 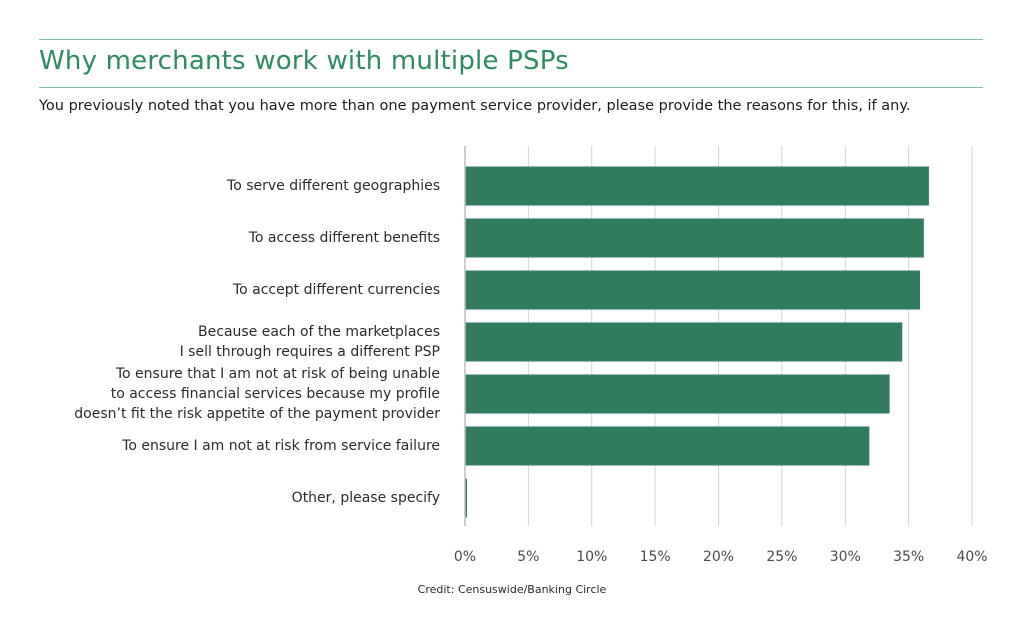 What do you see at coordinates (511, 87) in the screenshot?
I see `title-rule-bottom` at bounding box center [511, 87].